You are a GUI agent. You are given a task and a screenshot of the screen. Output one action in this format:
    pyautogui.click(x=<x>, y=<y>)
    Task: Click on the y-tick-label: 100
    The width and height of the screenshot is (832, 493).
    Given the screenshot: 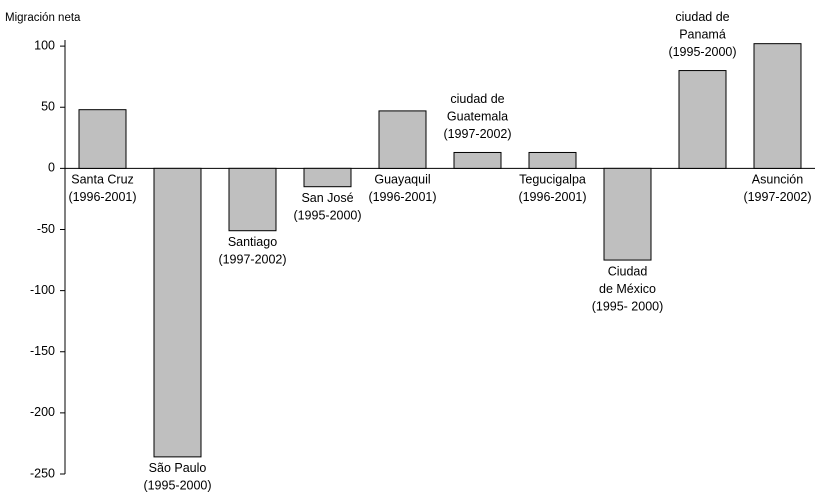 What is the action you would take?
    pyautogui.click(x=44, y=45)
    